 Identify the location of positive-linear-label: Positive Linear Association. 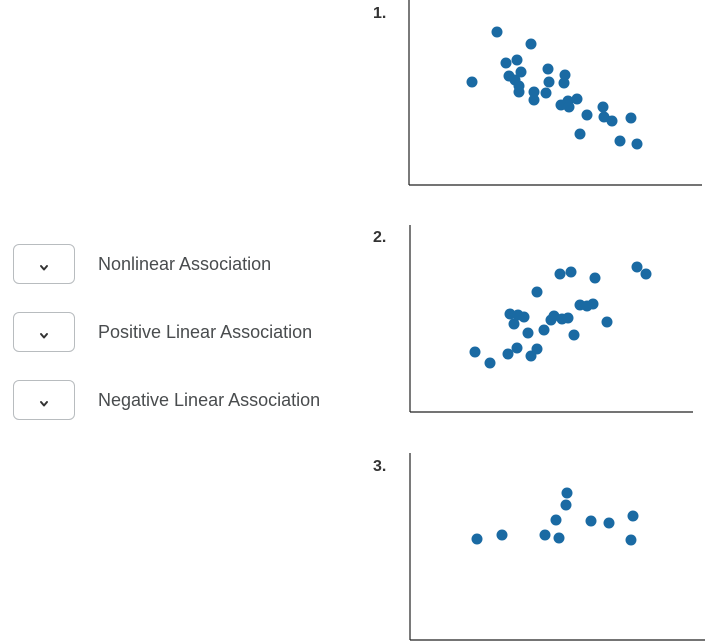
(205, 331).